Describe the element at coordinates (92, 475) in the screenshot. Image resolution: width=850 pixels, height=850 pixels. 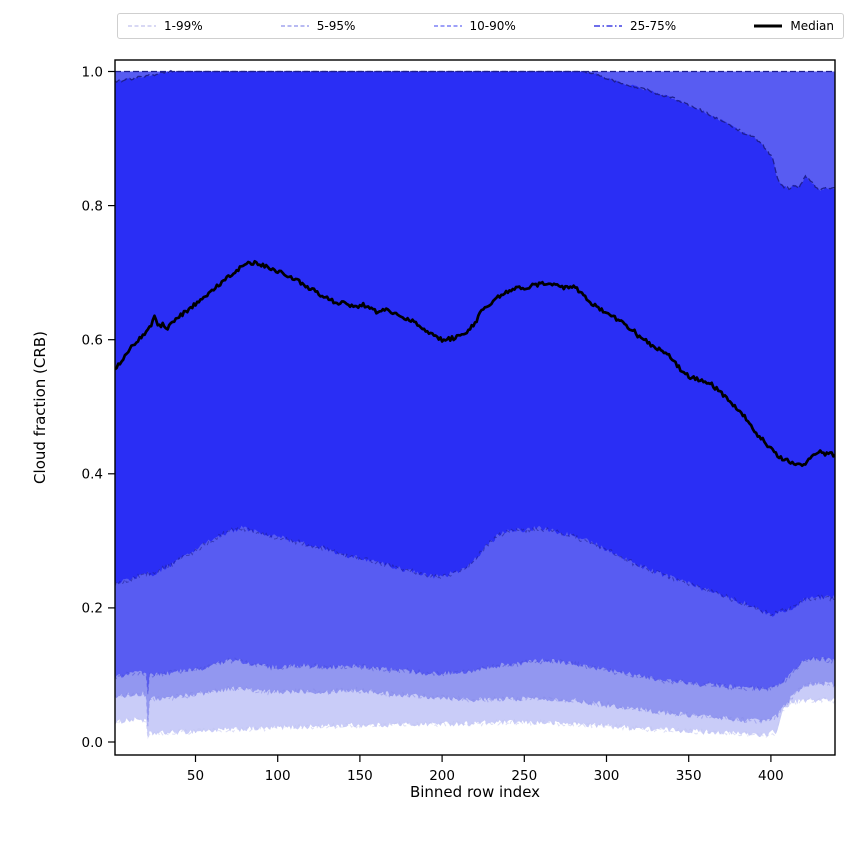
I see `y-tick-label: 0.4` at that location.